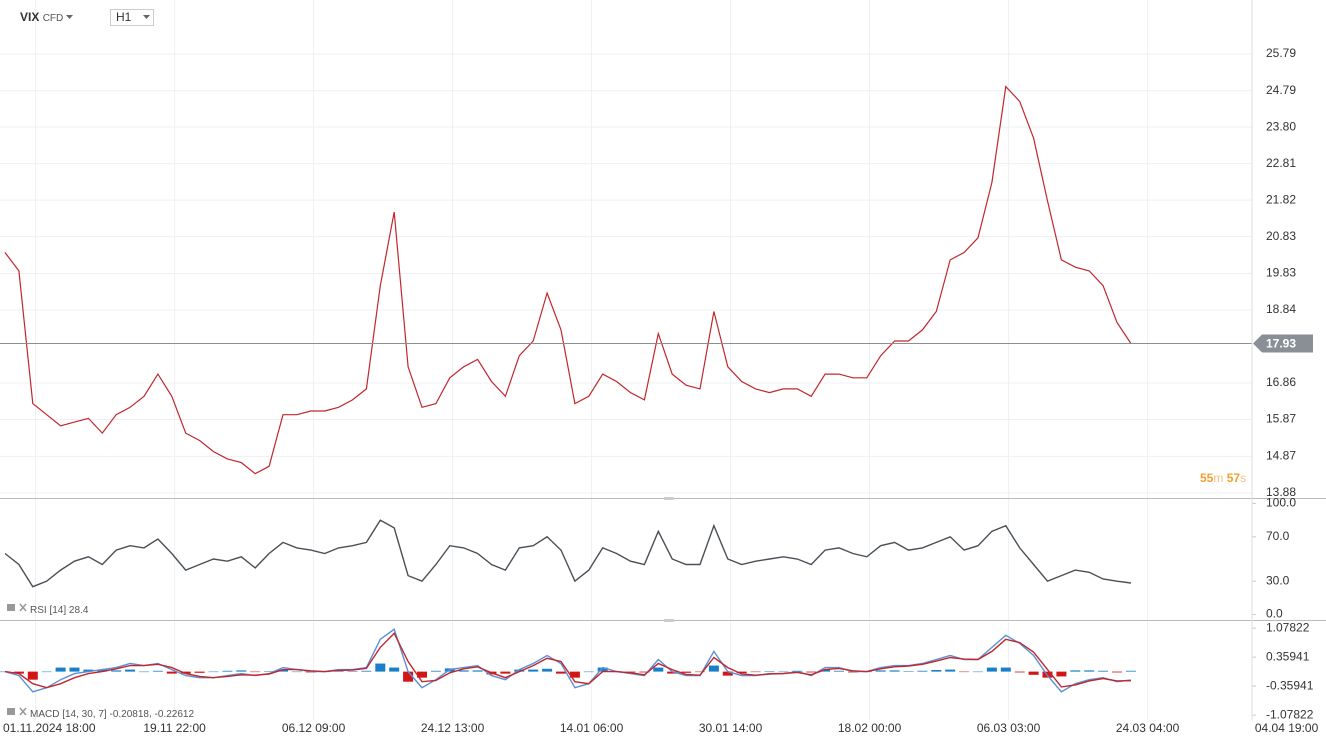 The width and height of the screenshot is (1326, 746). I want to click on x-tick-label: 18.02 00:00, so click(870, 728).